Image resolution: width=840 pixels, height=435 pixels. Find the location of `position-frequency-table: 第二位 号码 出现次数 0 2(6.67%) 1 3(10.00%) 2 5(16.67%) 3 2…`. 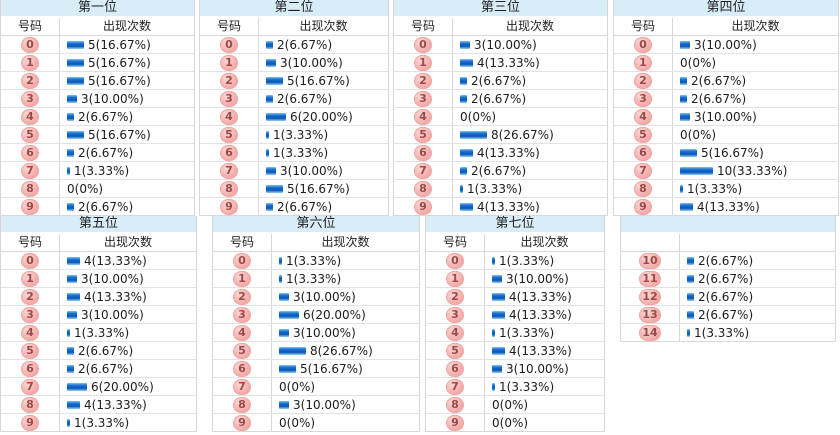

position-frequency-table: 第二位 号码 出现次数 0 2(6.67%) 1 3(10.00%) 2 5(16.67%) 3 2… is located at coordinates (294, 108).